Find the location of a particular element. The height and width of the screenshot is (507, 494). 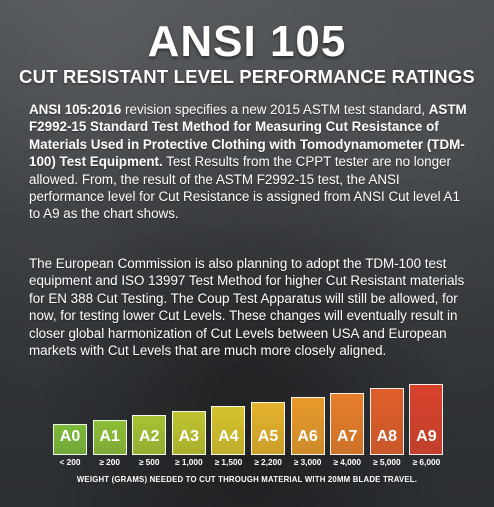

level-label: A8 is located at coordinates (387, 436).